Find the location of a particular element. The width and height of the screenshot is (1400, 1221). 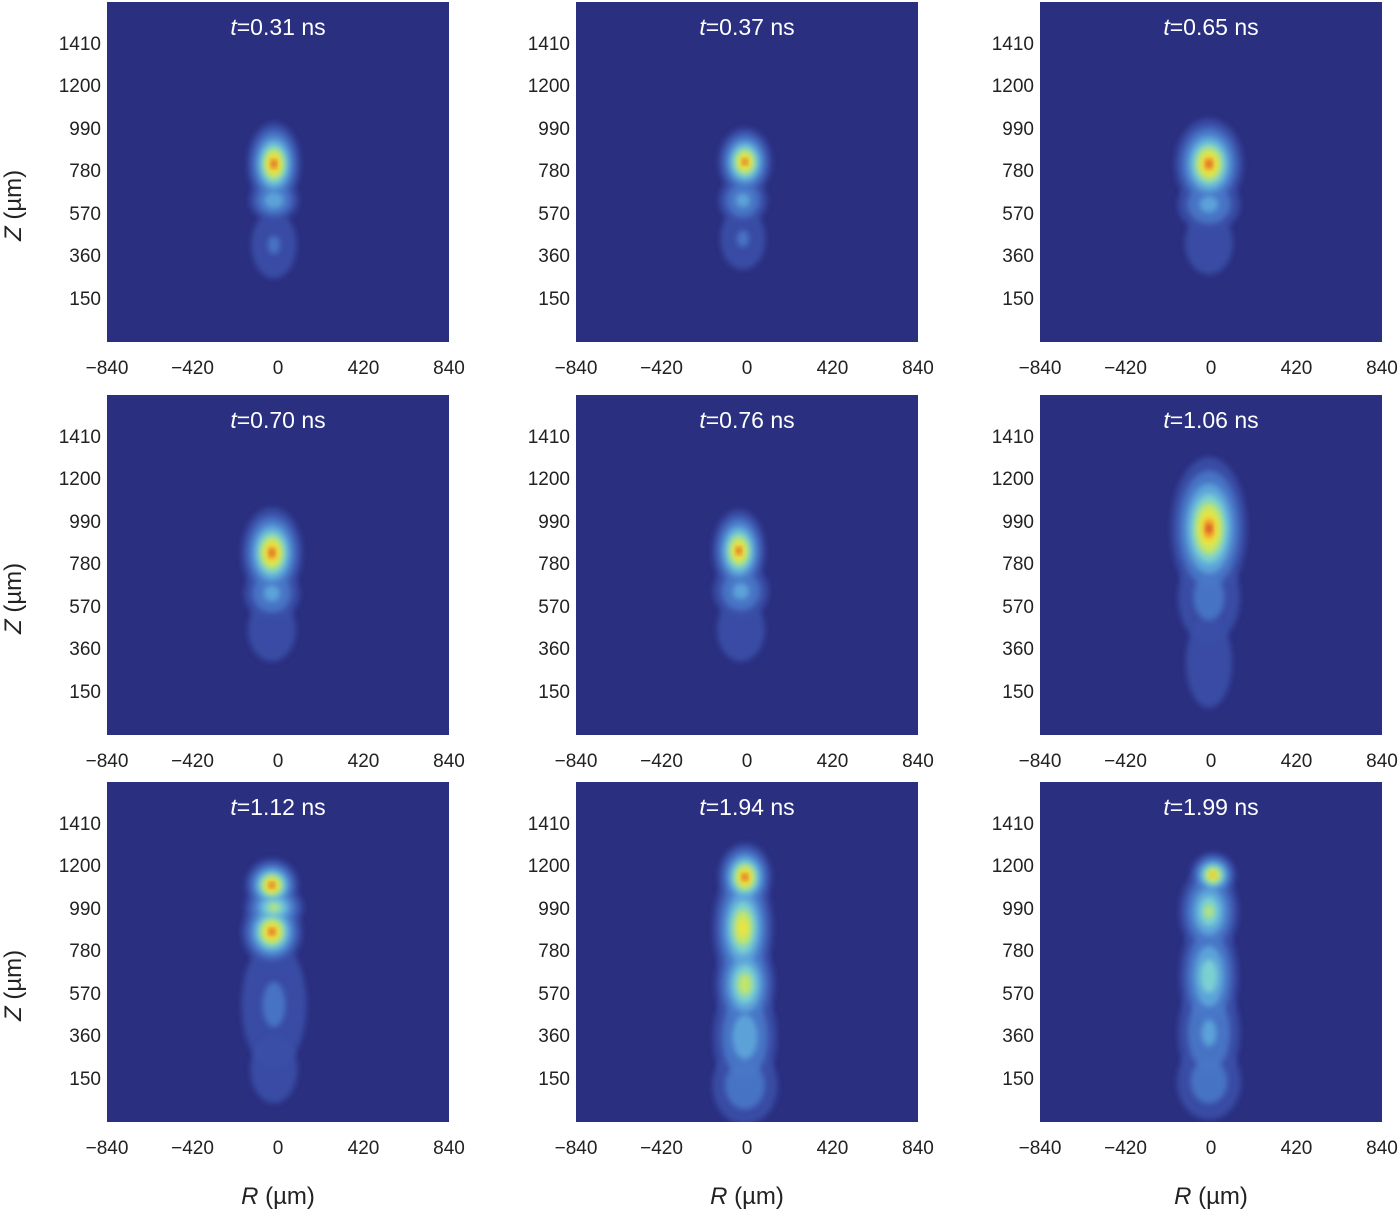

y-axis-title: Z (µm) is located at coordinates (14, 191).